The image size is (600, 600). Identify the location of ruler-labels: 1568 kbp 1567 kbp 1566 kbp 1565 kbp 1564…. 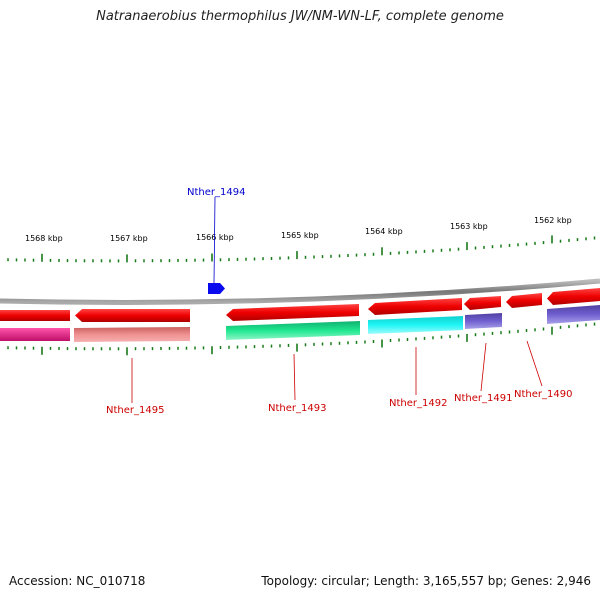
(298, 229).